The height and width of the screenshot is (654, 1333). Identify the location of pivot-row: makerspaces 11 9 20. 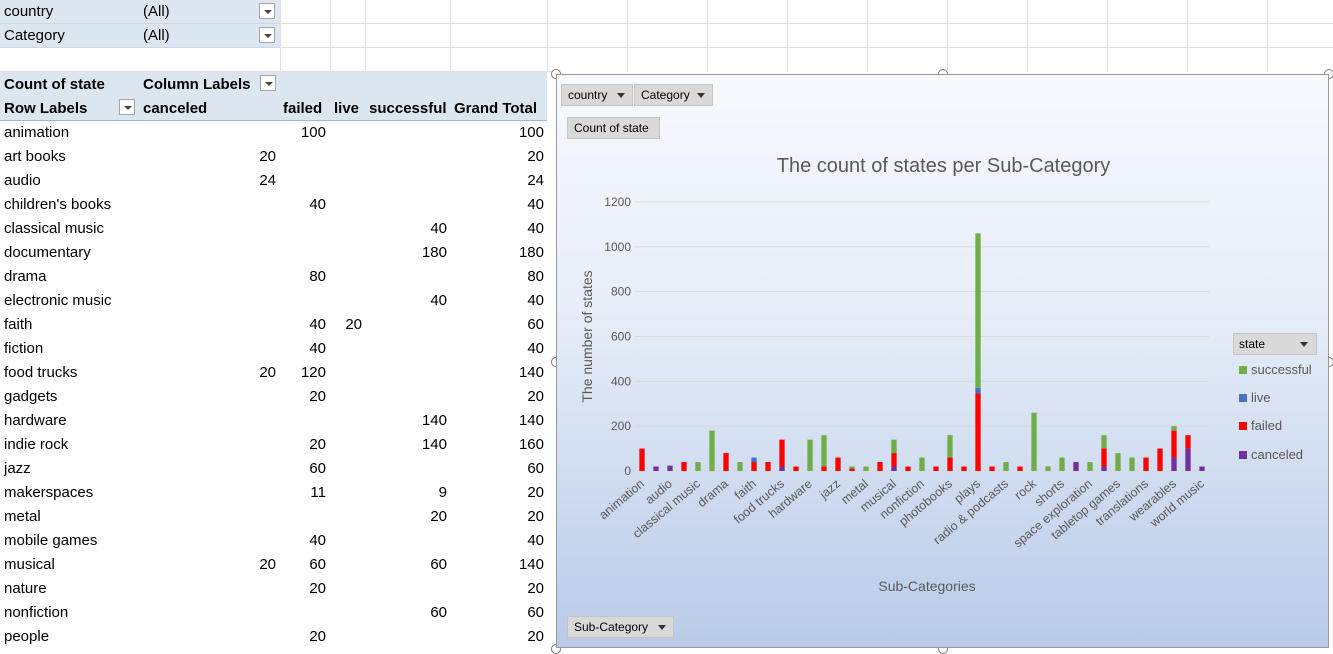
(273, 492).